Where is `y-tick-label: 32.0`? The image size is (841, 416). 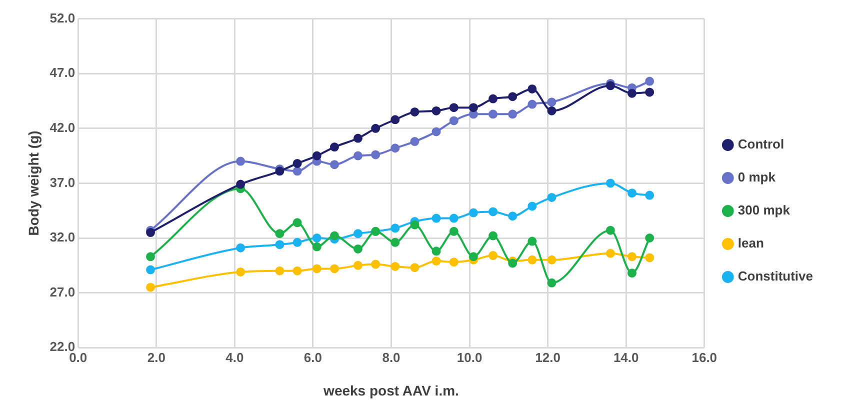
y-tick-label: 32.0 is located at coordinates (63, 237).